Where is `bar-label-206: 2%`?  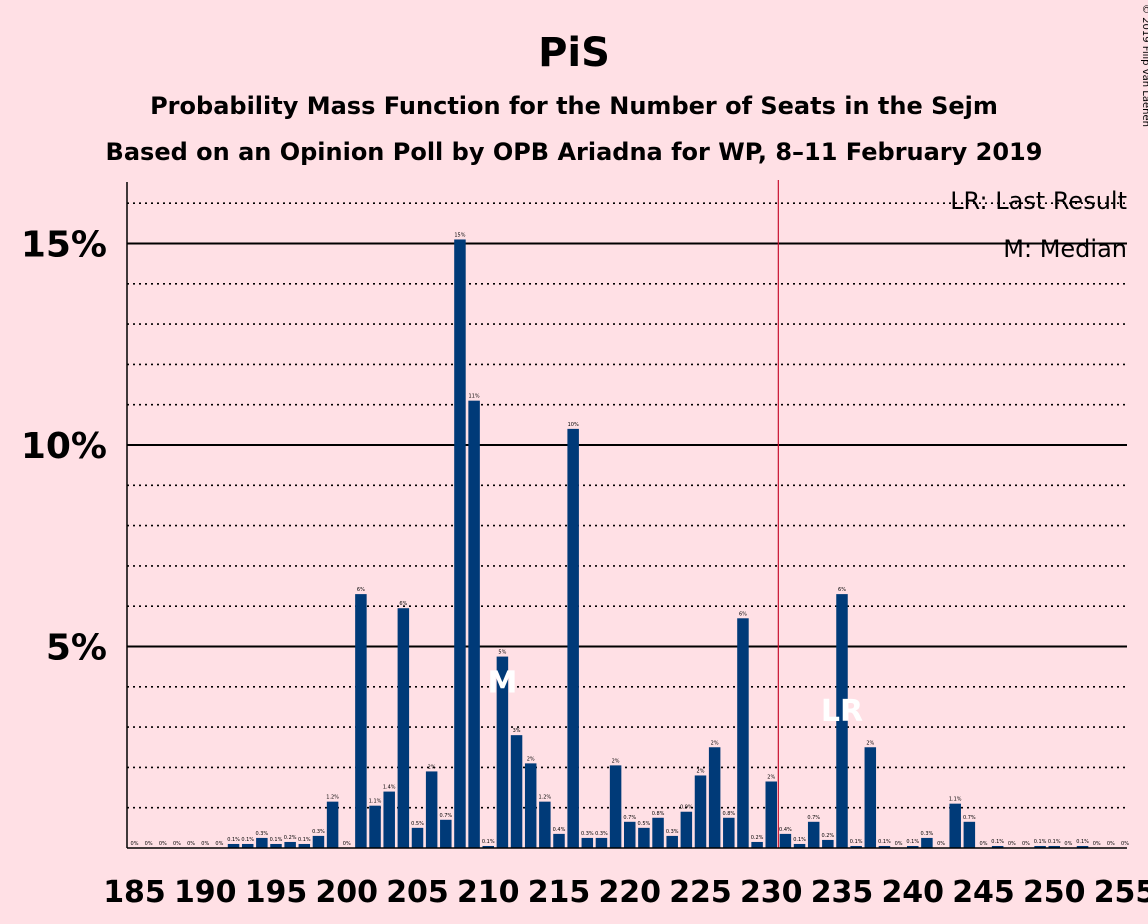
bar-label-206: 2% is located at coordinates (432, 767).